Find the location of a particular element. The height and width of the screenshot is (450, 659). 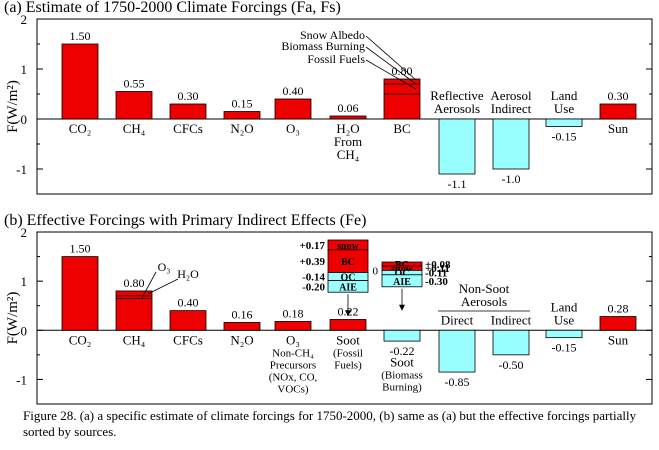

inset-value-label: +0.17 is located at coordinates (312, 246).